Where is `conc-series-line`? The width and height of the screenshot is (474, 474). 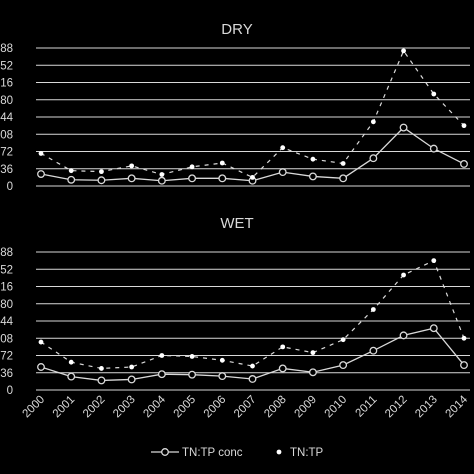
conc-series-line is located at coordinates (252, 154).